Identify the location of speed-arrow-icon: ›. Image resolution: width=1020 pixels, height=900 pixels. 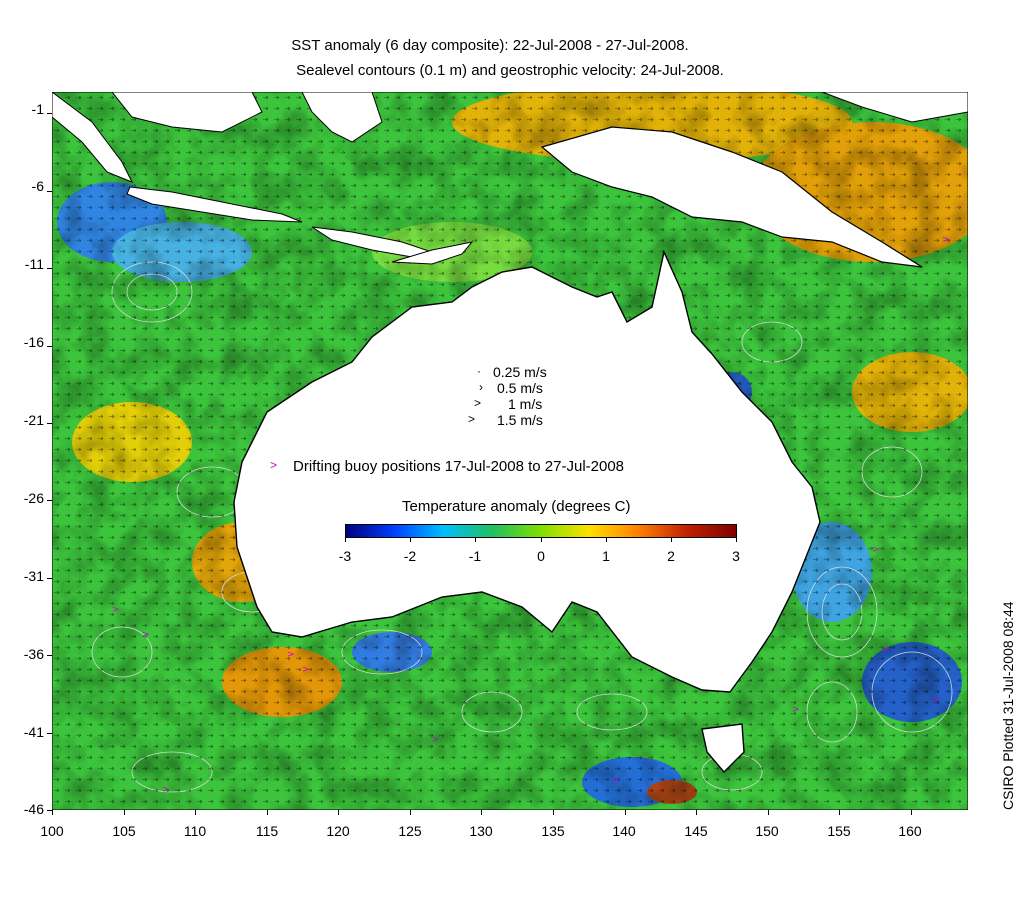
(481, 387).